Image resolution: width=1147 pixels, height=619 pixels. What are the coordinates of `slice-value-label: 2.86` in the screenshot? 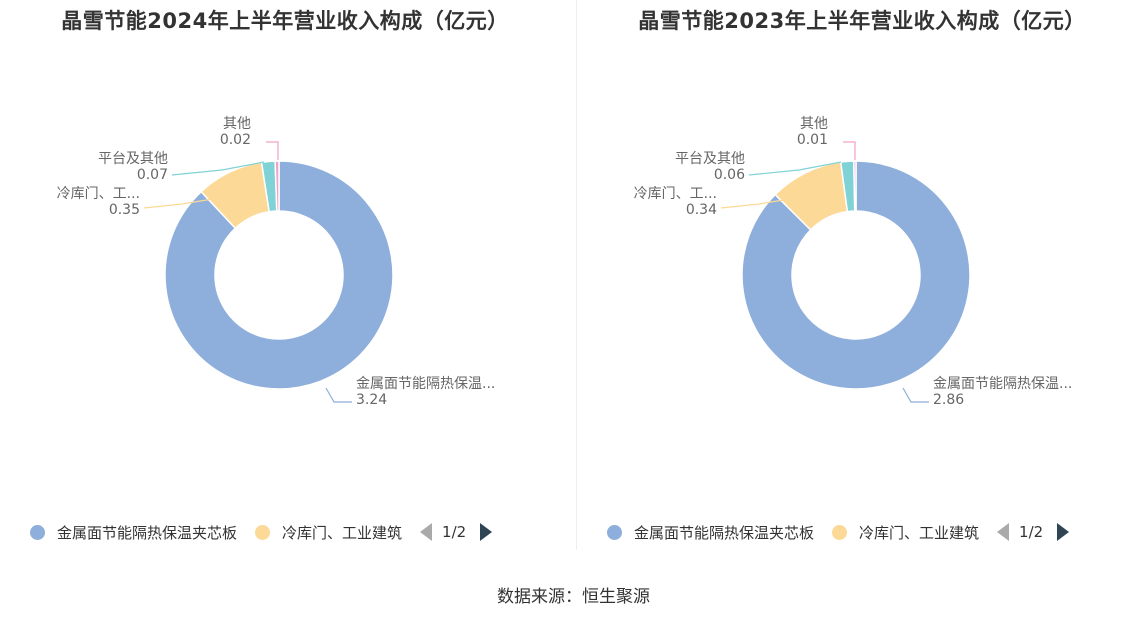 It's located at (948, 400).